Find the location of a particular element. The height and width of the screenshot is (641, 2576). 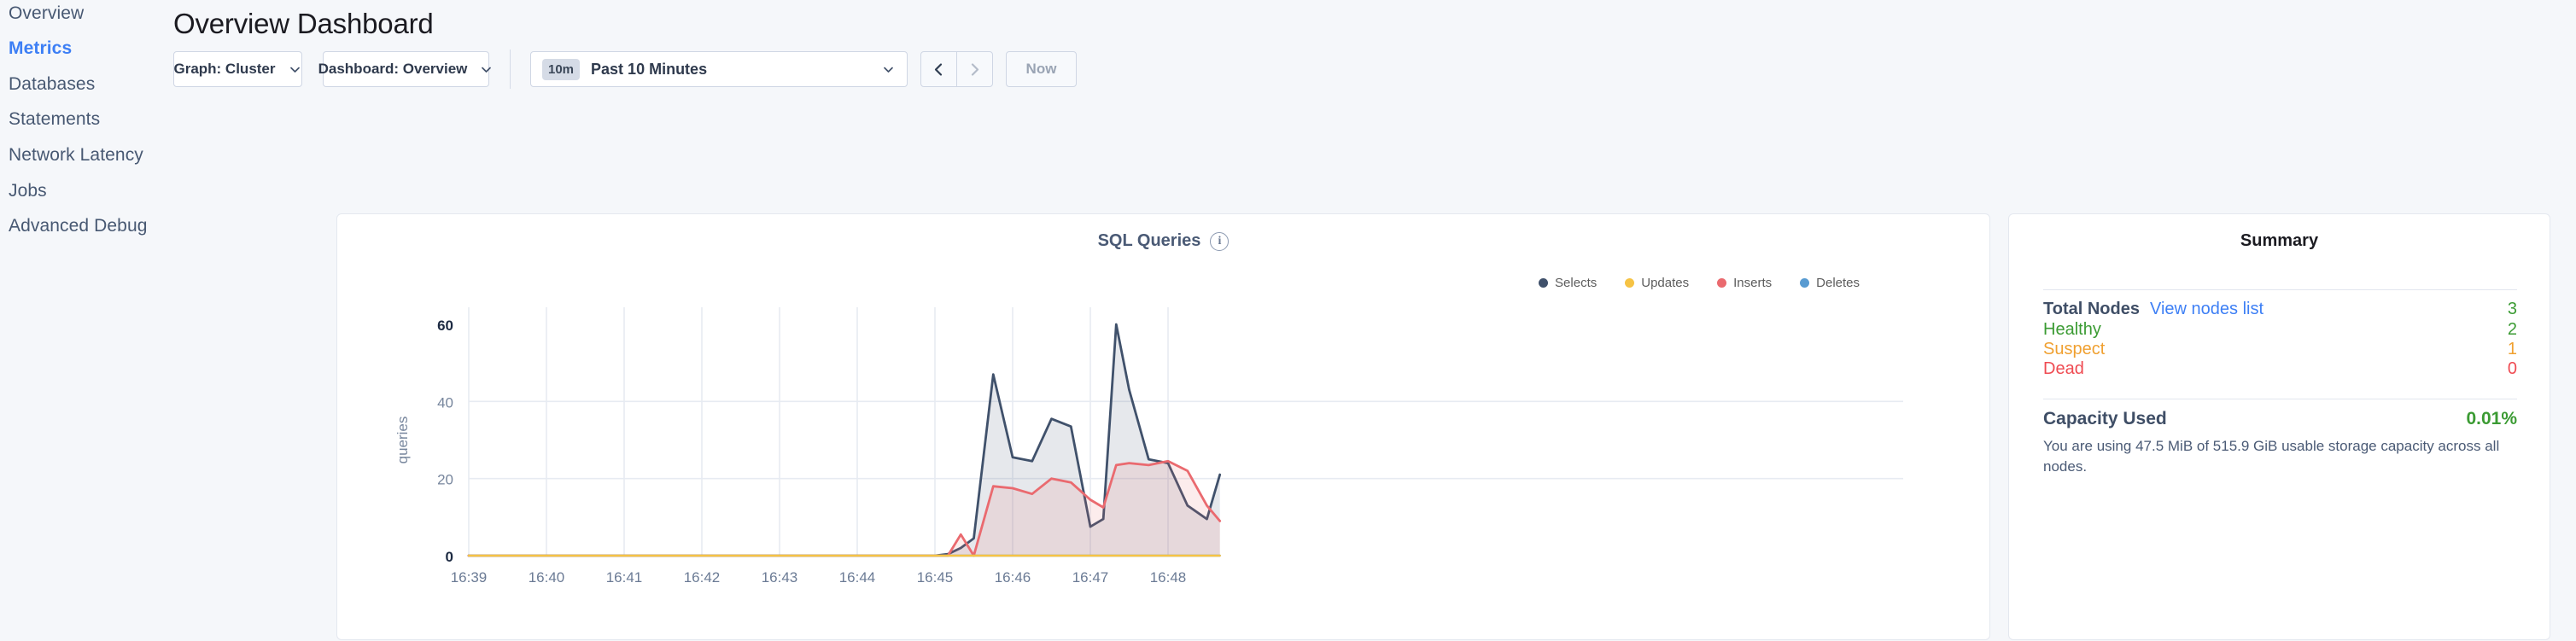

dashboard-select: Dashboard: Overview is located at coordinates (405, 69).